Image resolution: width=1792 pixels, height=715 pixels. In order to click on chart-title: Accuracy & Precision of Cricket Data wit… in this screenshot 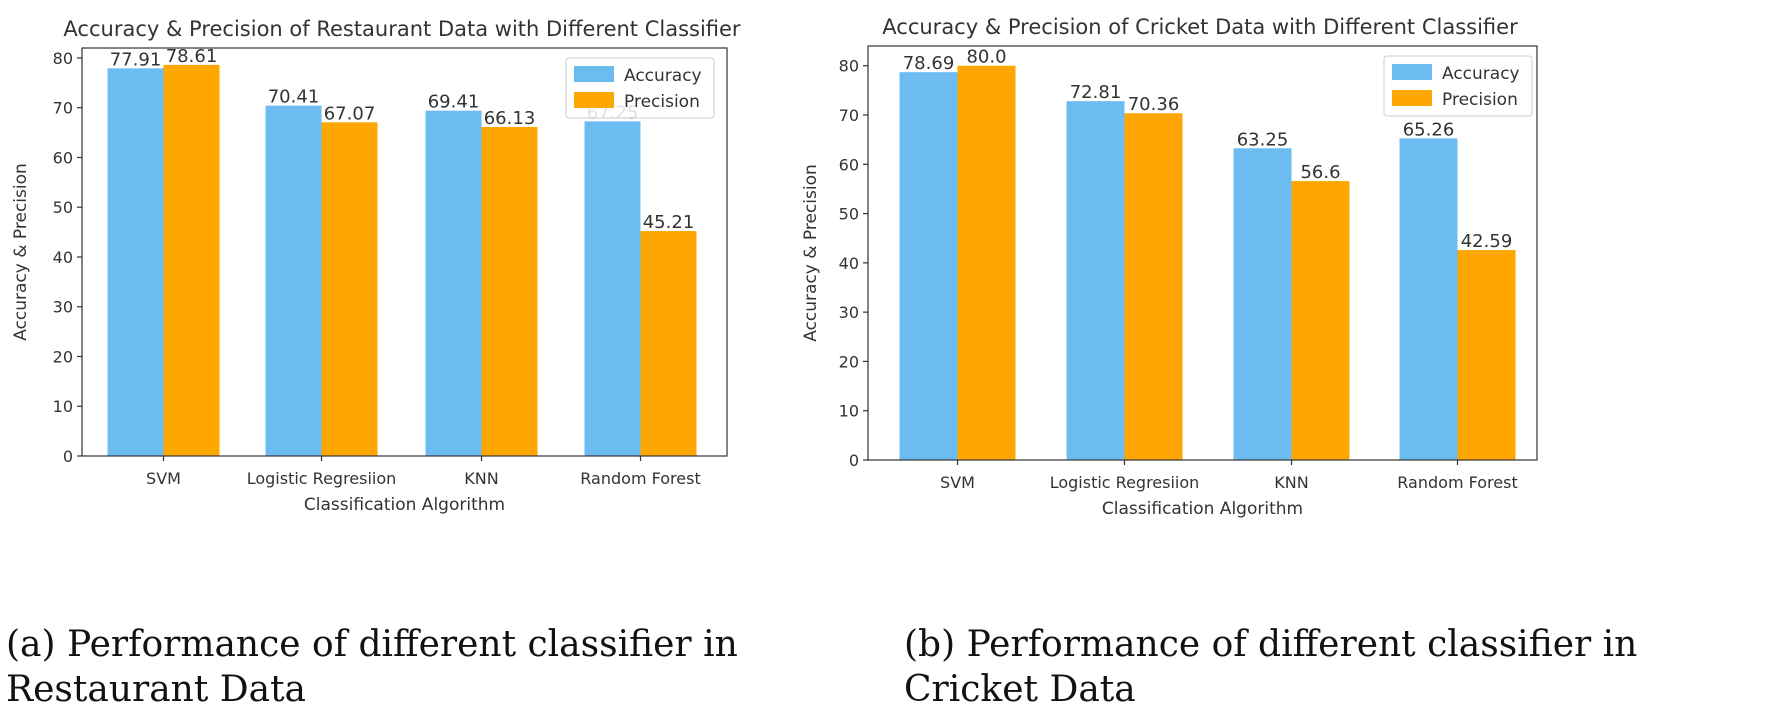, I will do `click(1200, 27)`.